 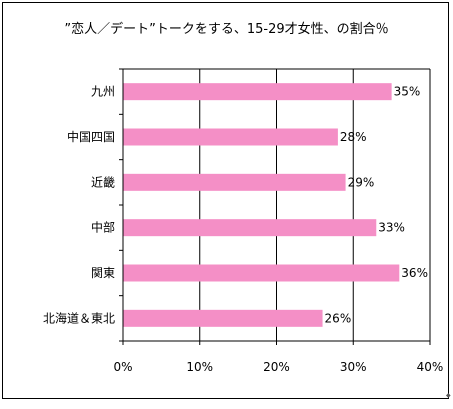 I want to click on x-tick-label-5: 40%, so click(x=430, y=367).